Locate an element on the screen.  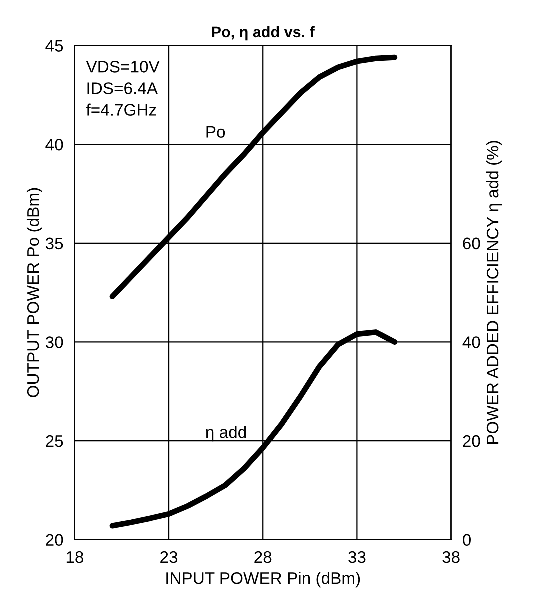
x-tick-label: 38 is located at coordinates (451, 557).